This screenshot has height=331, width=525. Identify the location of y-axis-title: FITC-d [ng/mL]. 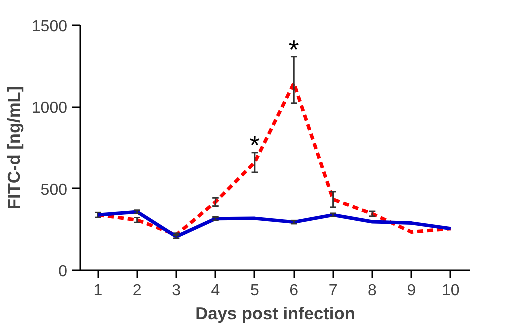
(14, 148).